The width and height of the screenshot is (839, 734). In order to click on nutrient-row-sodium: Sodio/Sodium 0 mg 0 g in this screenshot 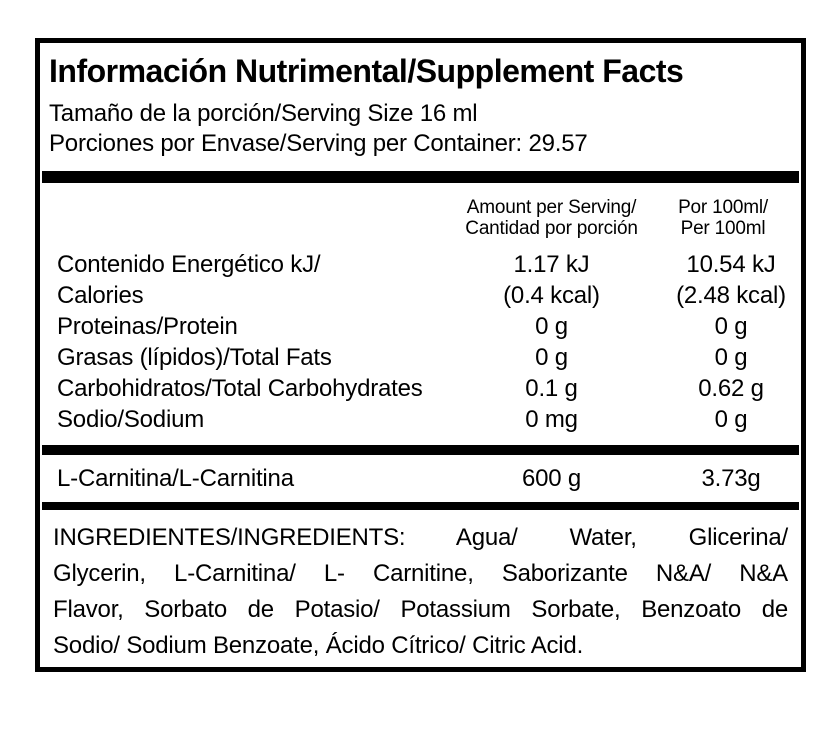, I will do `click(420, 419)`.